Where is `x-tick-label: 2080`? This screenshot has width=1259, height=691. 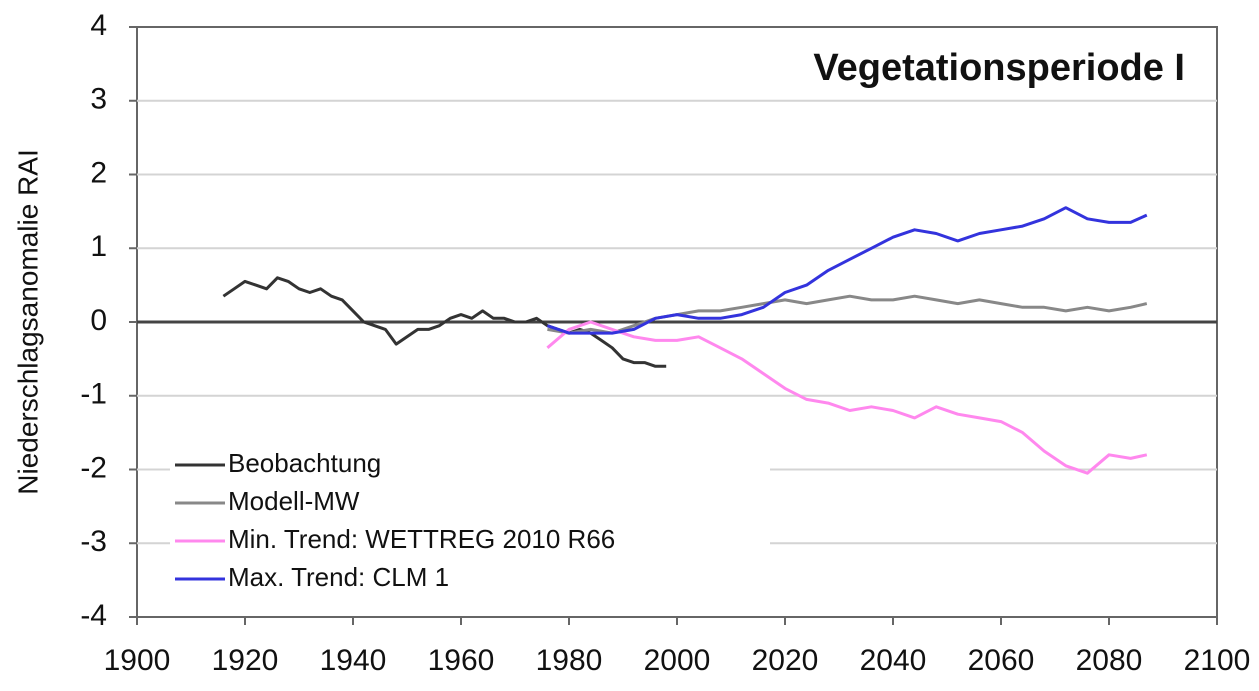 x-tick-label: 2080 is located at coordinates (1109, 660).